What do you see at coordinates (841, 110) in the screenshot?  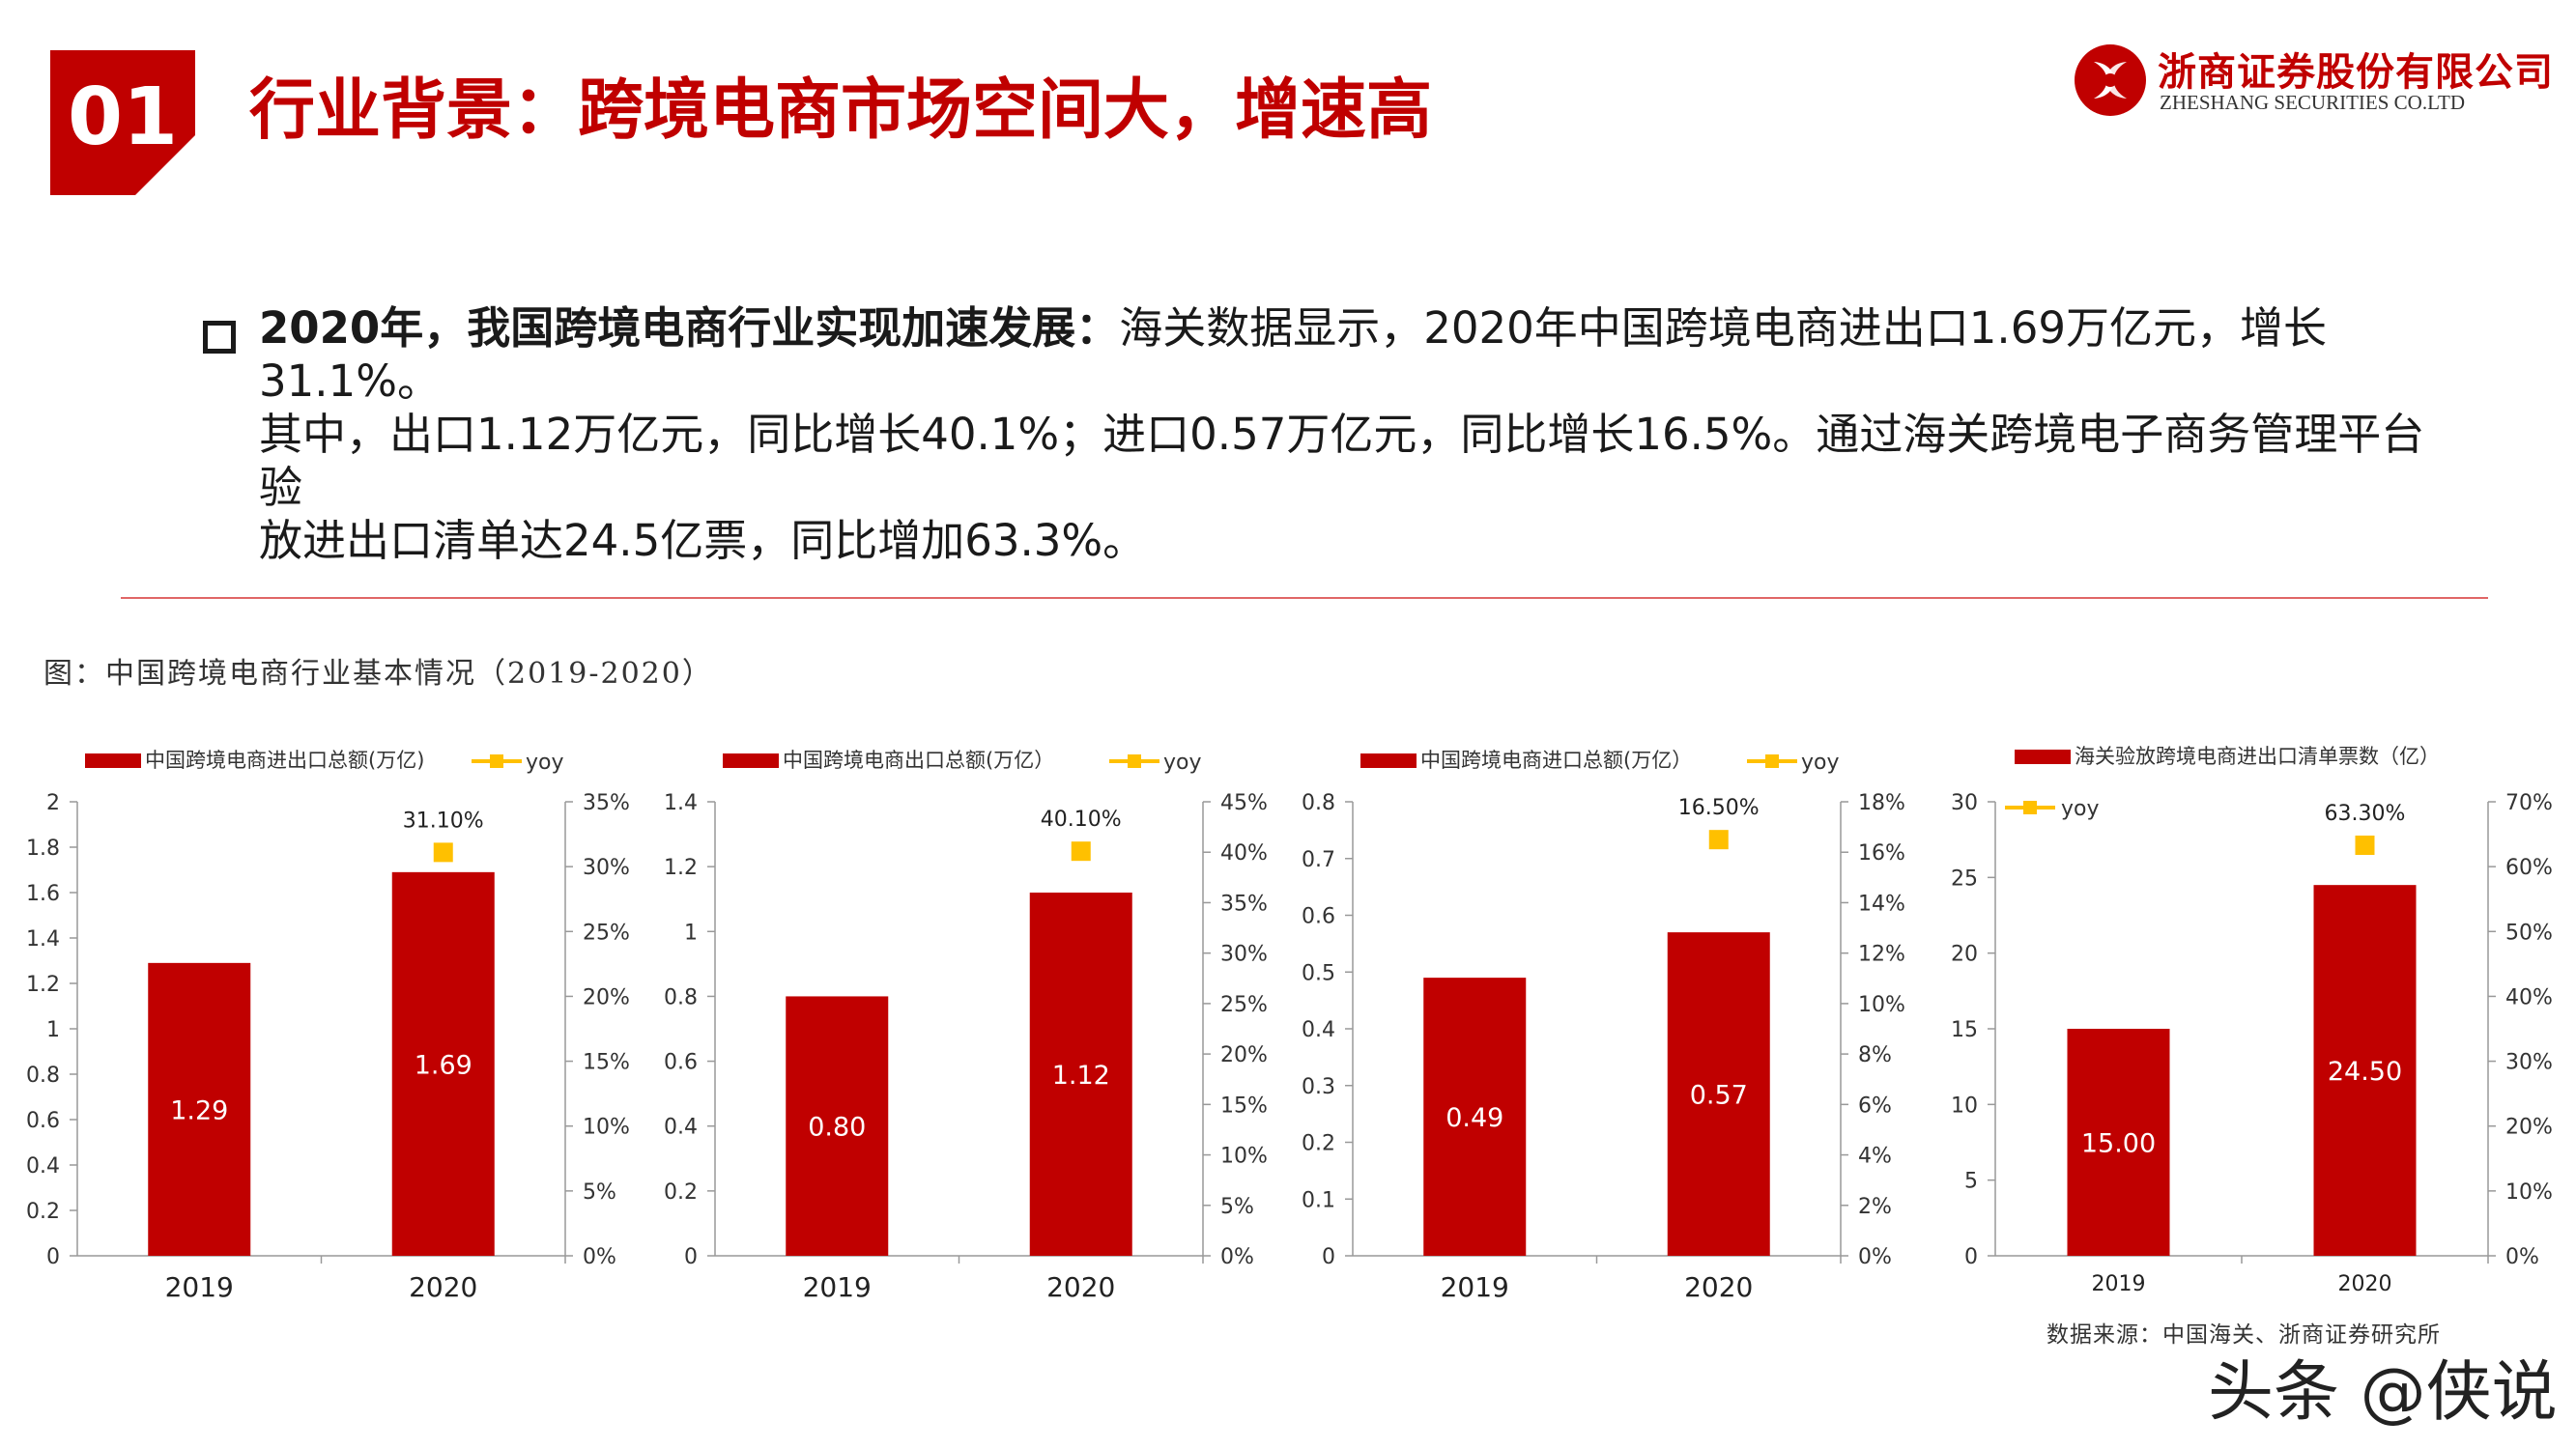 I see `page-title: 行业背景：跨境电商市场空间大，增速高` at bounding box center [841, 110].